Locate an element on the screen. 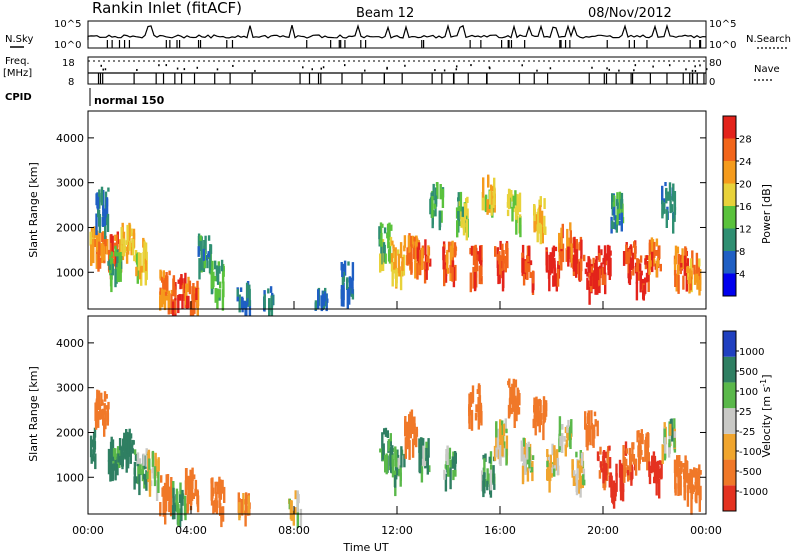  y-tick-label: 4000 is located at coordinates (70, 138).